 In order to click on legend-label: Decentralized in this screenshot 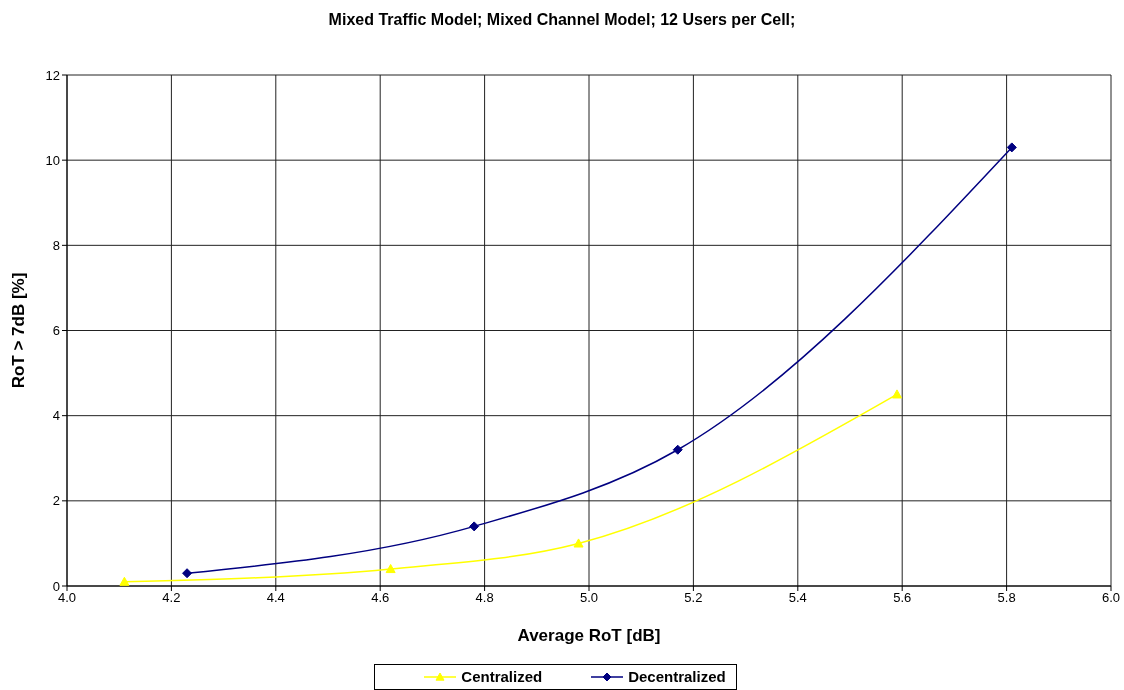, I will do `click(677, 676)`.